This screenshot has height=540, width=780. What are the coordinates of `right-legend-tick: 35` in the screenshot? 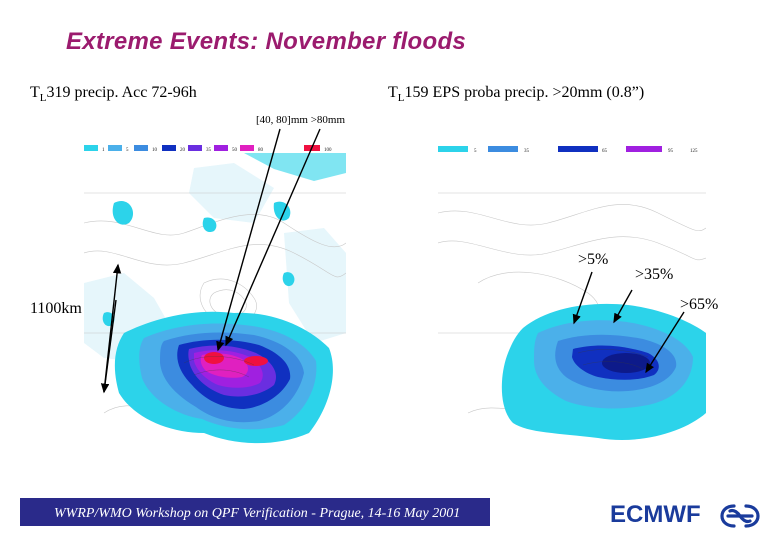 It's located at (527, 151).